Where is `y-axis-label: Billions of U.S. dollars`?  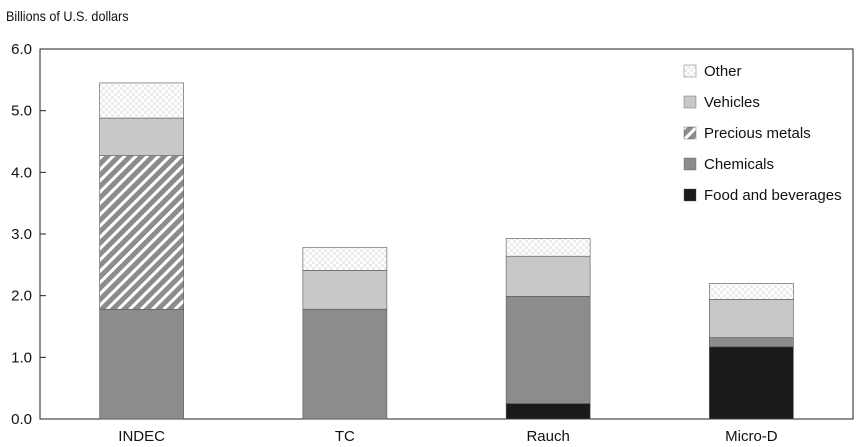
y-axis-label: Billions of U.S. dollars is located at coordinates (67, 16).